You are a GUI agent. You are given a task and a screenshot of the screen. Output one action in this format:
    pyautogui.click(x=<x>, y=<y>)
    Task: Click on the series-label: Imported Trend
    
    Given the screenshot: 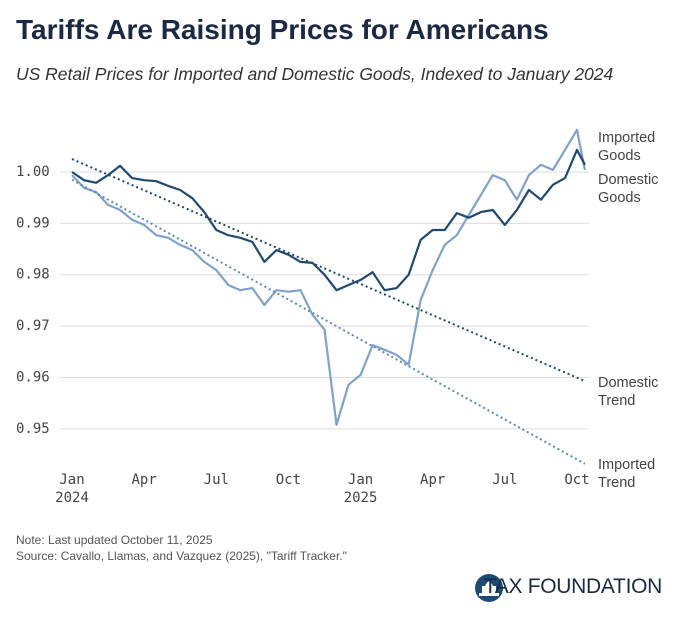 What is the action you would take?
    pyautogui.click(x=626, y=474)
    